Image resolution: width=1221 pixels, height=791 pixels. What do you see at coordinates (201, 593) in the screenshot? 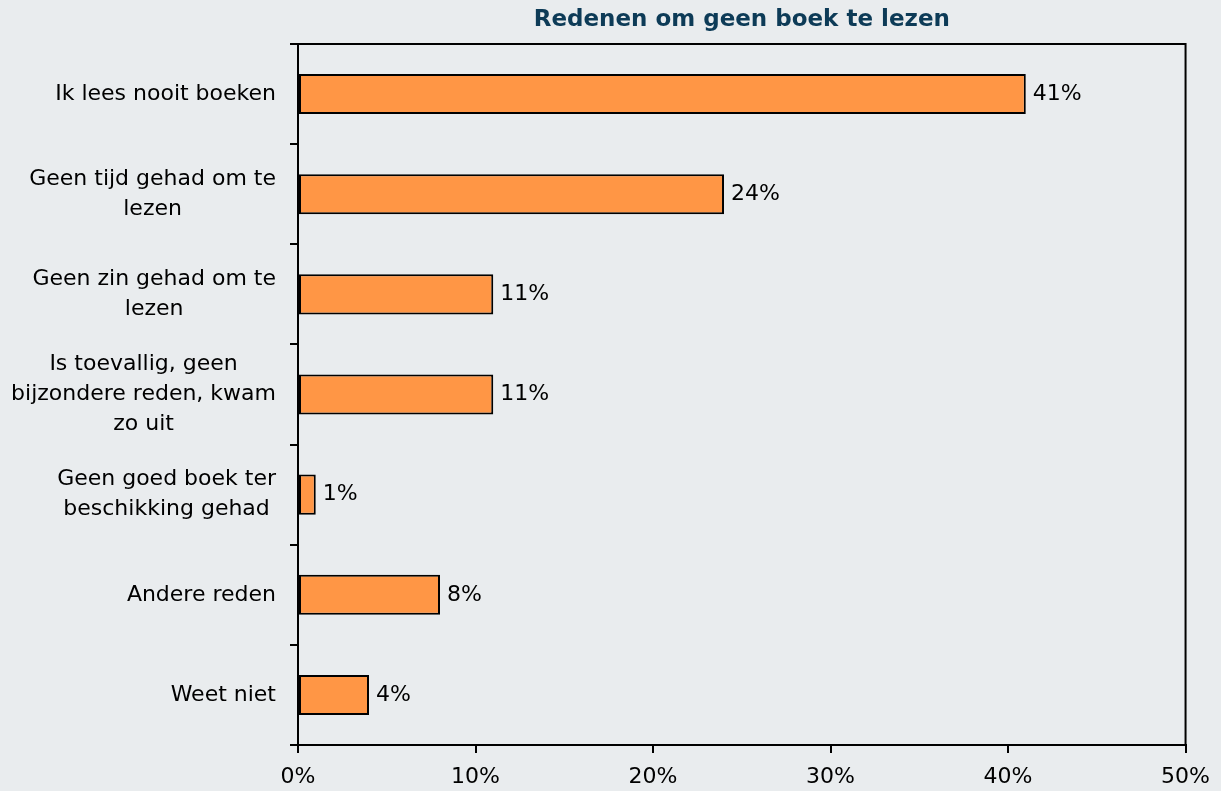
I see `y-tick-label: Andere reden` at bounding box center [201, 593].